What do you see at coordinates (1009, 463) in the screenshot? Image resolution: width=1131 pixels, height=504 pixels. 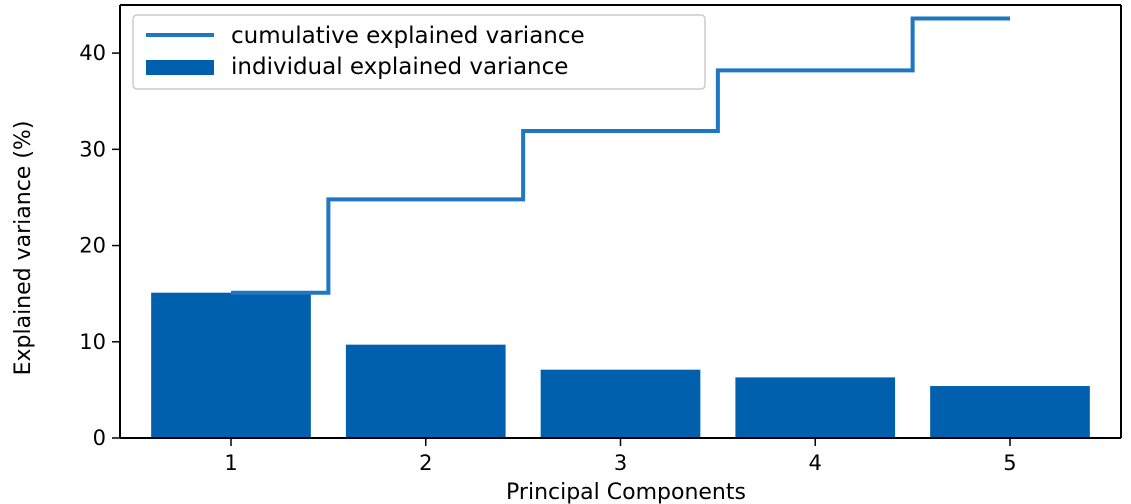 I see `x-tick-label: 5` at bounding box center [1009, 463].